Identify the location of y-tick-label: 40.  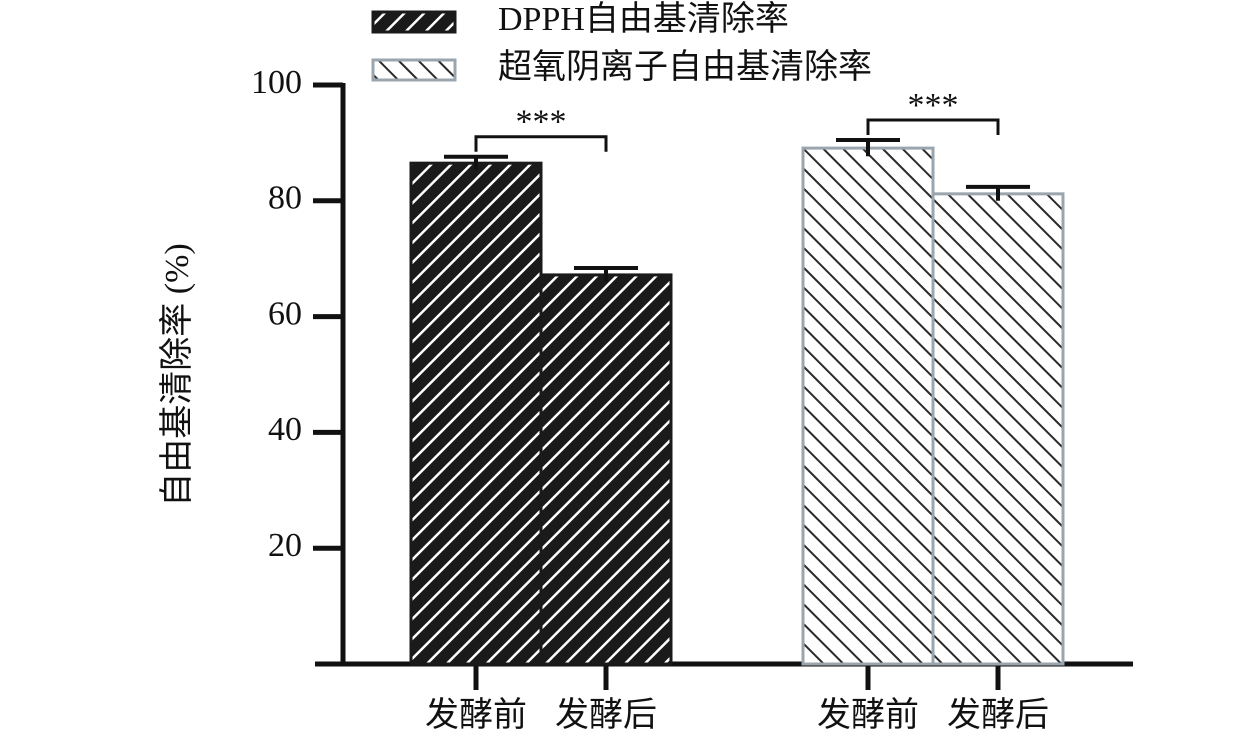
(285, 429).